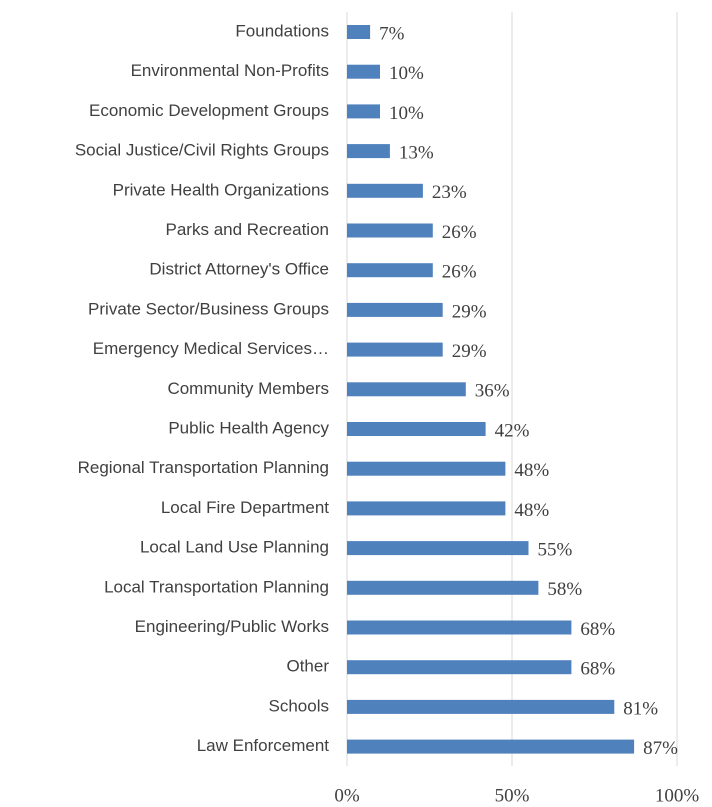  What do you see at coordinates (263, 745) in the screenshot?
I see `y-tick-label: Law Enforcement` at bounding box center [263, 745].